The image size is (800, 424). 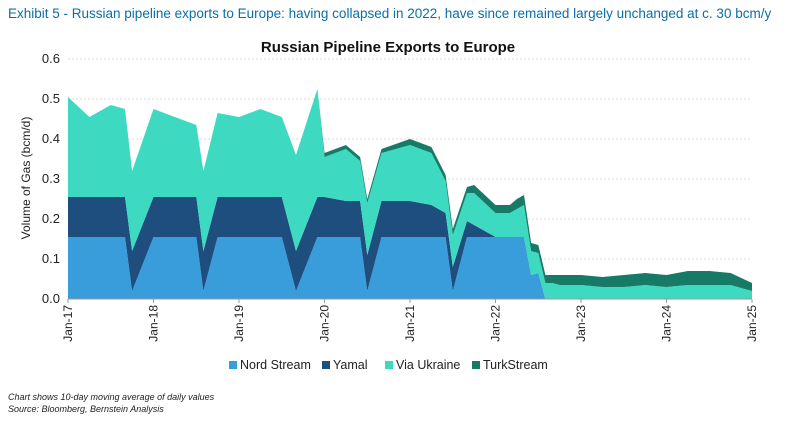 I want to click on legend-label-nord-stream: Nord Stream, so click(x=275, y=365).